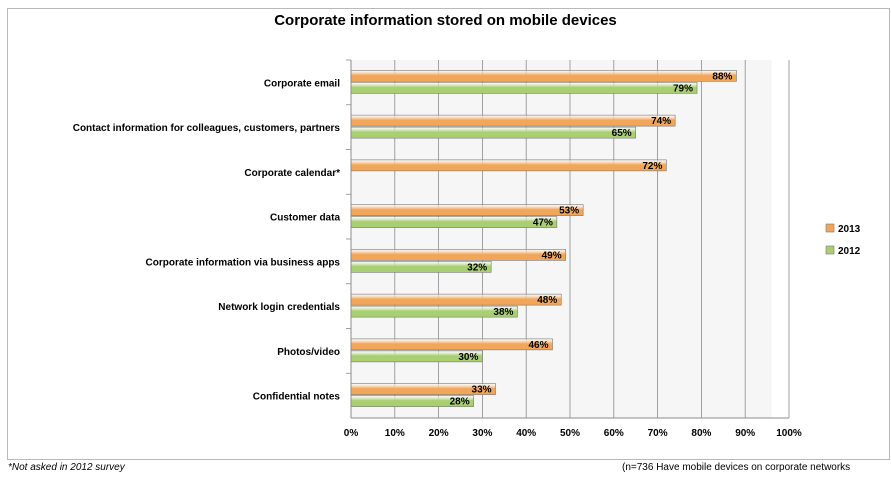 This screenshot has height=479, width=891. Describe the element at coordinates (683, 88) in the screenshot. I see `value-label: 79%` at that location.